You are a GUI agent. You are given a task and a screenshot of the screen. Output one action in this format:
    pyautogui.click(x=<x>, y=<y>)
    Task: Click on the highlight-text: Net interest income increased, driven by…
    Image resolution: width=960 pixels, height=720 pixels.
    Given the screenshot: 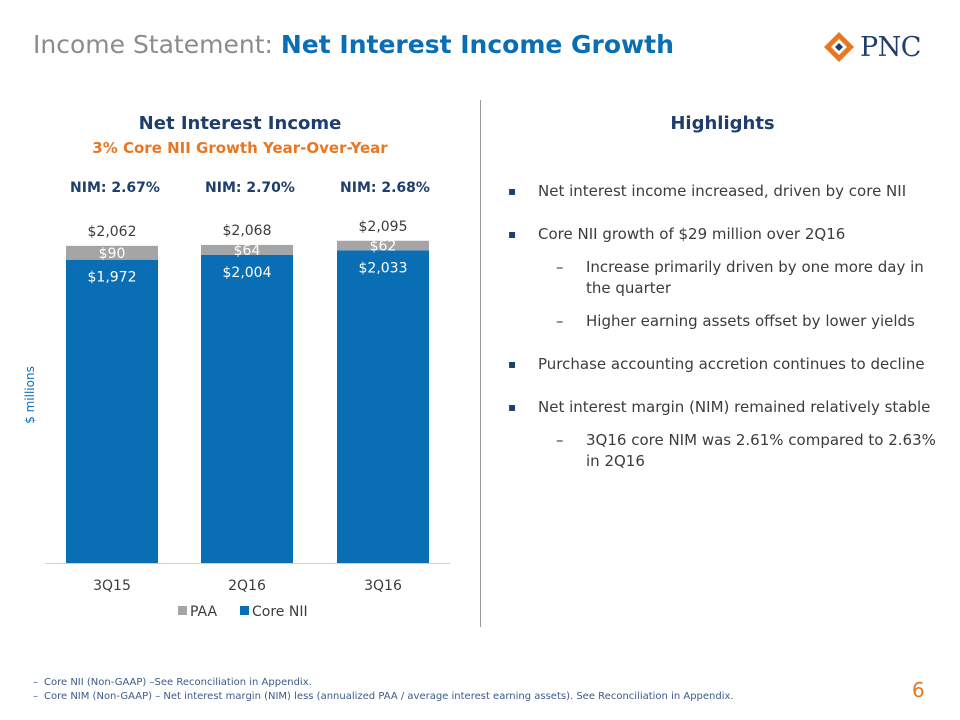 What is the action you would take?
    pyautogui.click(x=722, y=191)
    